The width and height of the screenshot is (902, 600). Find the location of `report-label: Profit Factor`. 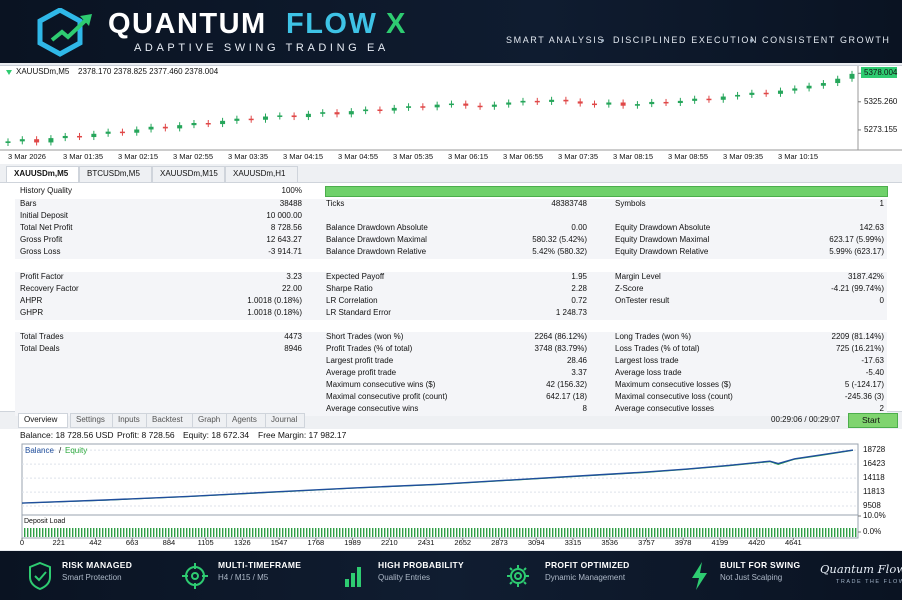

report-label: Profit Factor is located at coordinates (42, 276).